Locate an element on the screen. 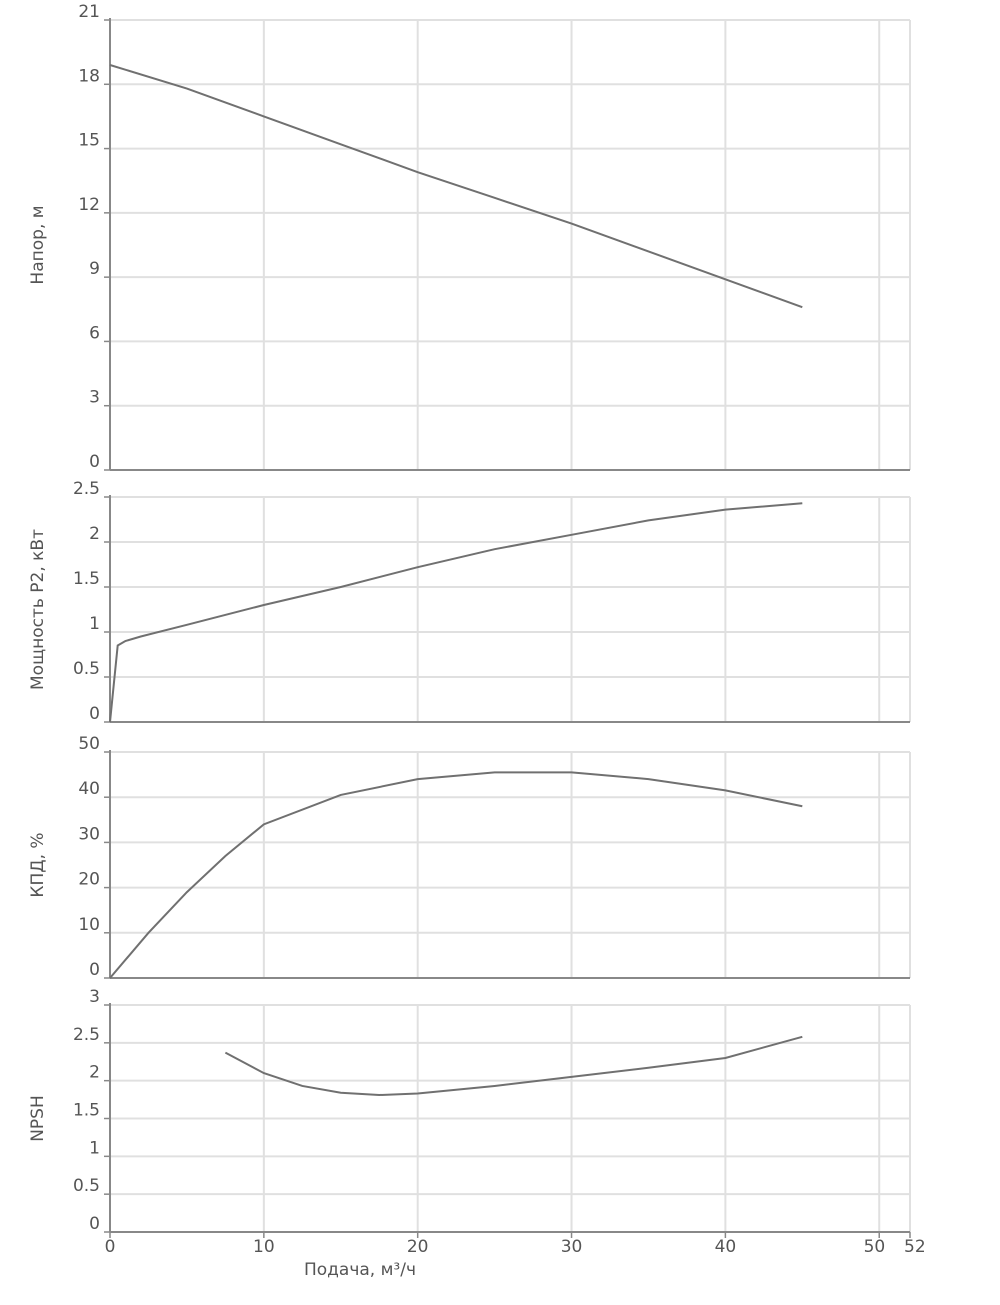 This screenshot has width=1000, height=1305. y-tick-label: 50 is located at coordinates (89, 744).